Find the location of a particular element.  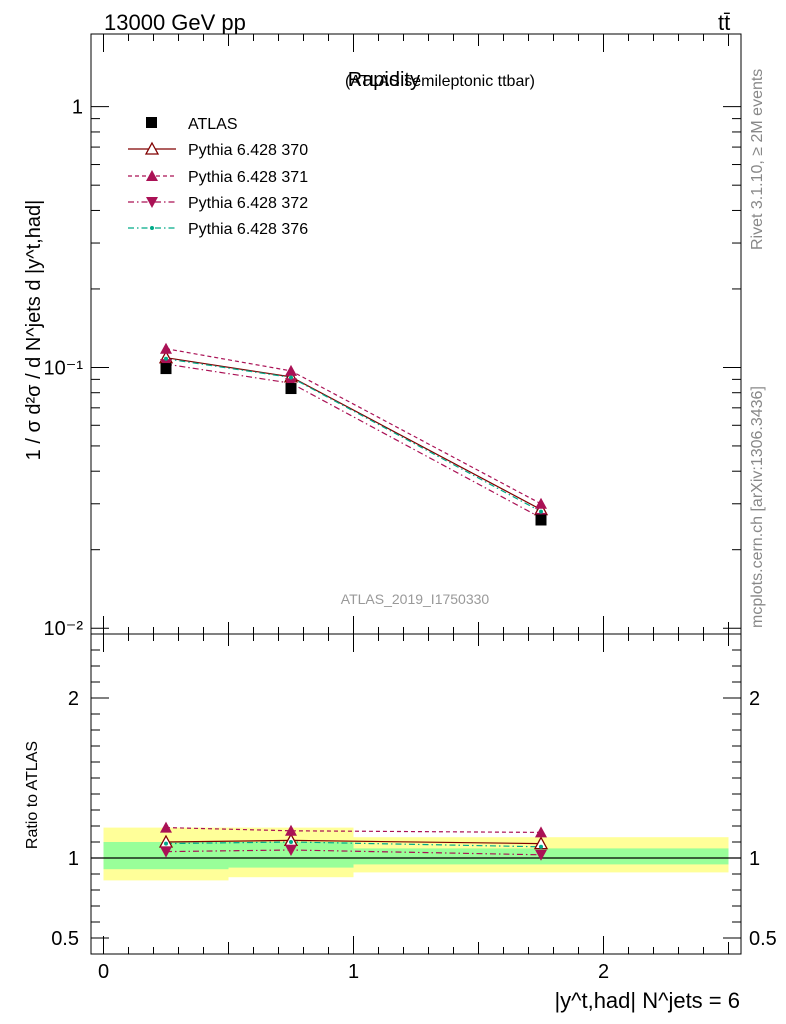

legend-376-marker is located at coordinates (152, 228).